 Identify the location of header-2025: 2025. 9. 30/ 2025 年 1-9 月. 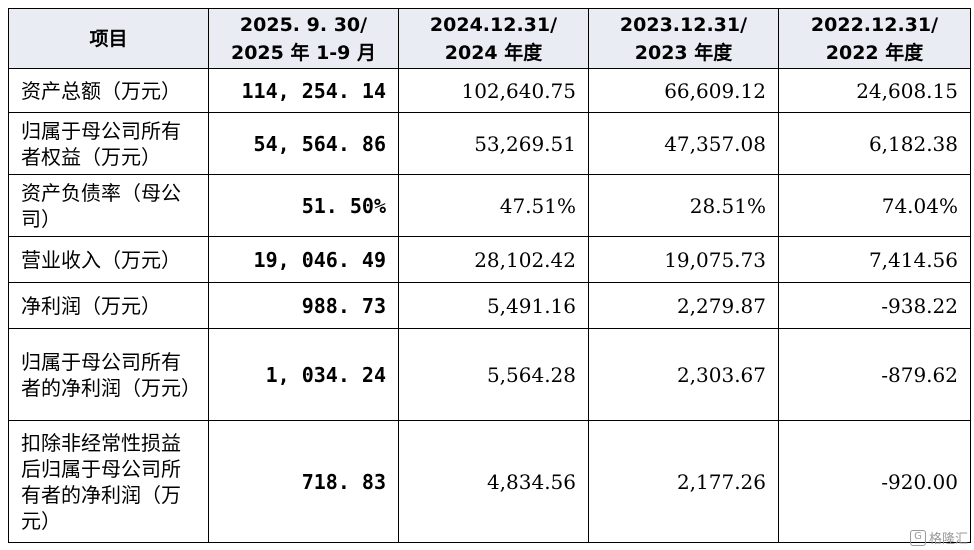
(303, 38).